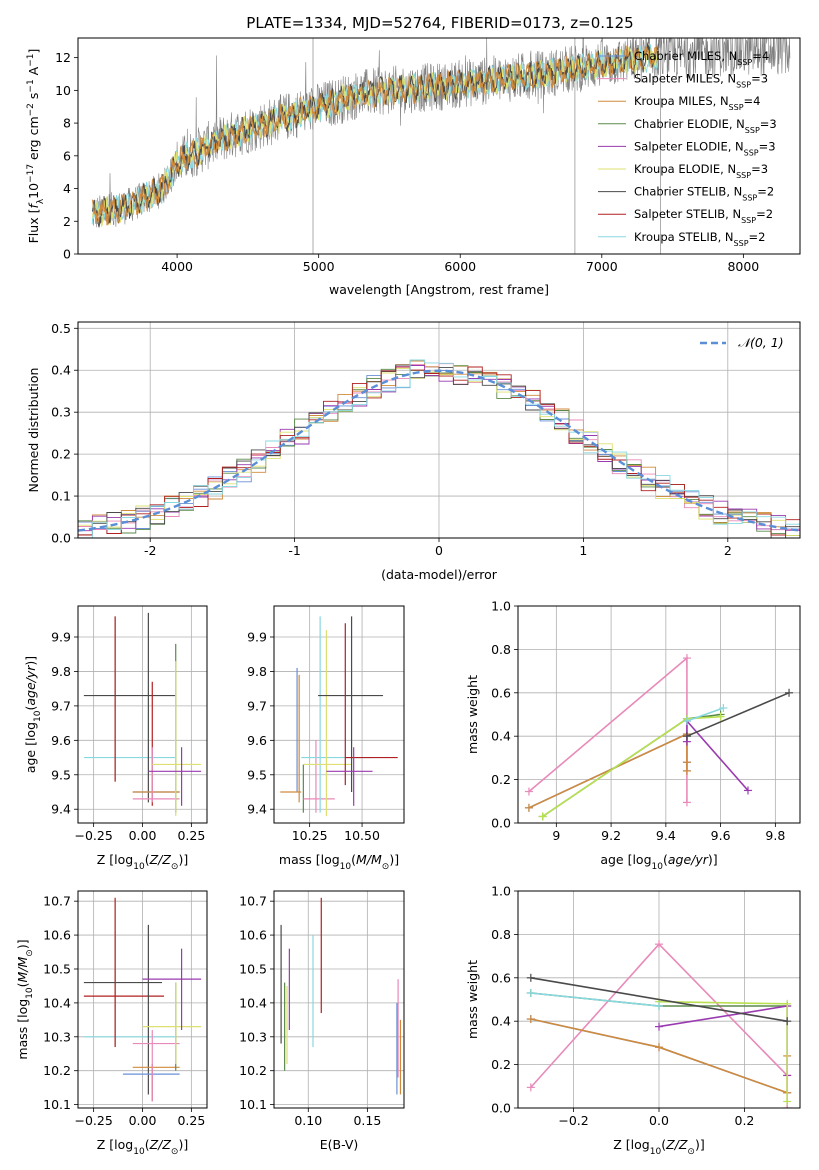  I want to click on y-tick-label: 8, so click(67, 123).